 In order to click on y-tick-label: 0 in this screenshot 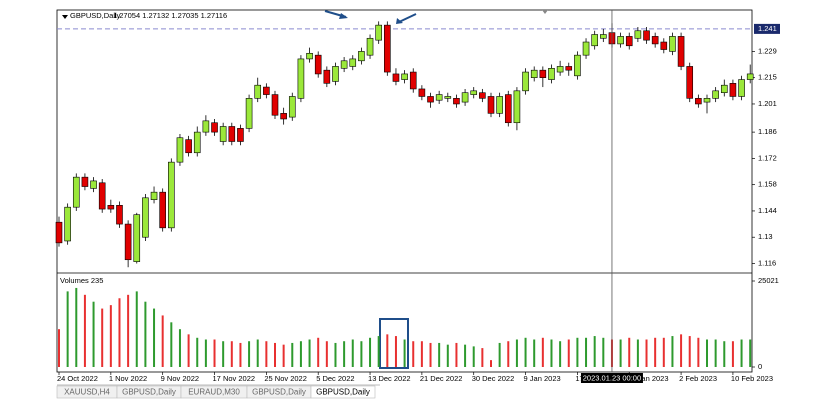, I will do `click(760, 366)`.